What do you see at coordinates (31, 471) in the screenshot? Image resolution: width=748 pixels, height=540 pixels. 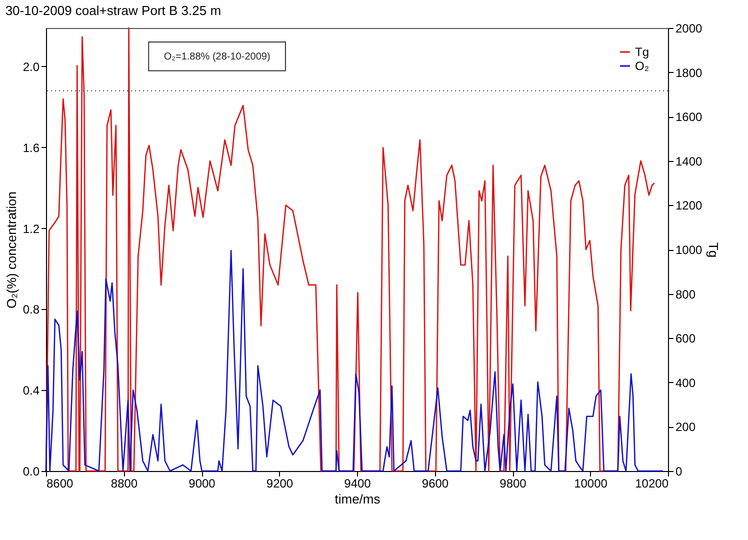 I see `y-tick-label: 0.0` at bounding box center [31, 471].